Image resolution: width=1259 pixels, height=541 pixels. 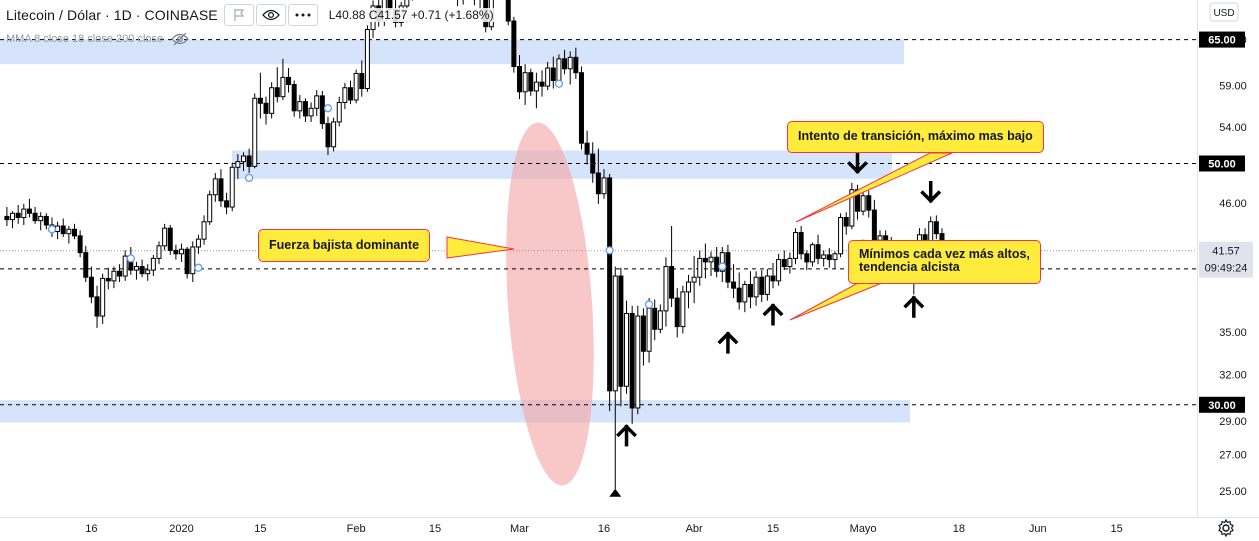 What do you see at coordinates (344, 245) in the screenshot?
I see `annotation-bearish-force: Fuerza bajista dominante` at bounding box center [344, 245].